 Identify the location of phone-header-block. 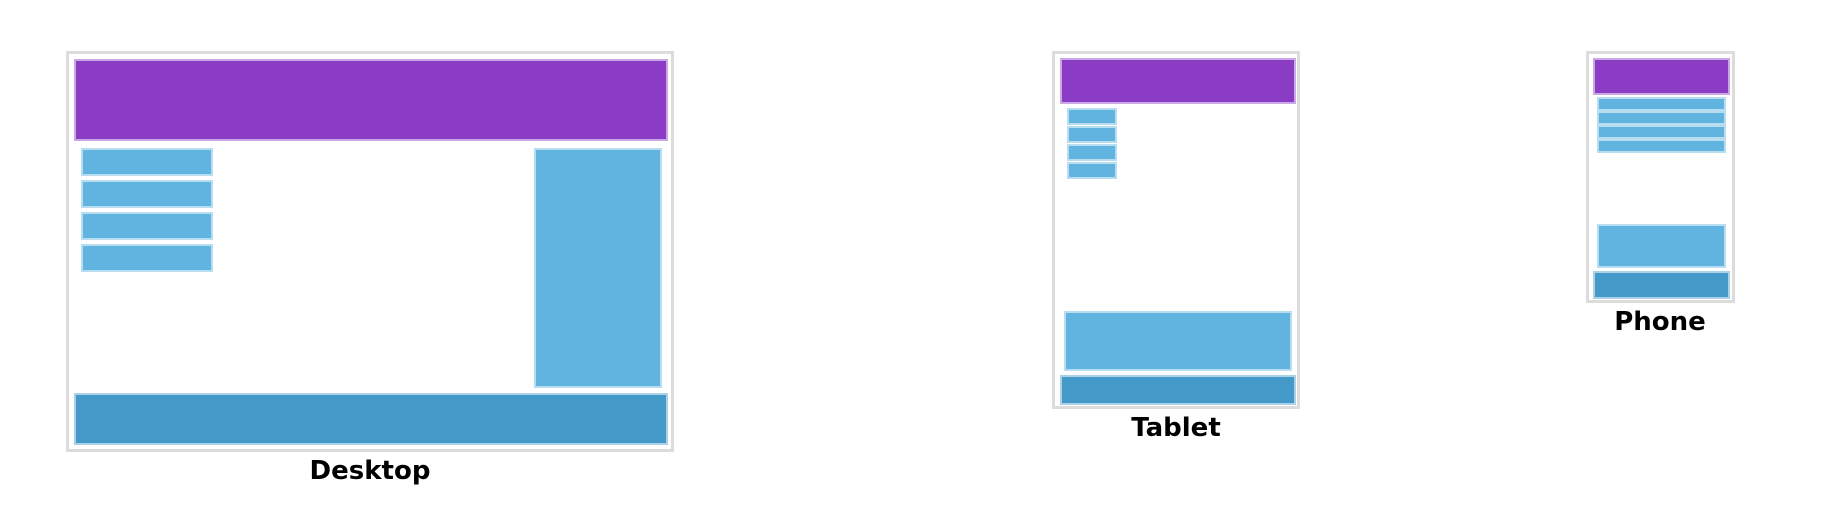
(1661, 76).